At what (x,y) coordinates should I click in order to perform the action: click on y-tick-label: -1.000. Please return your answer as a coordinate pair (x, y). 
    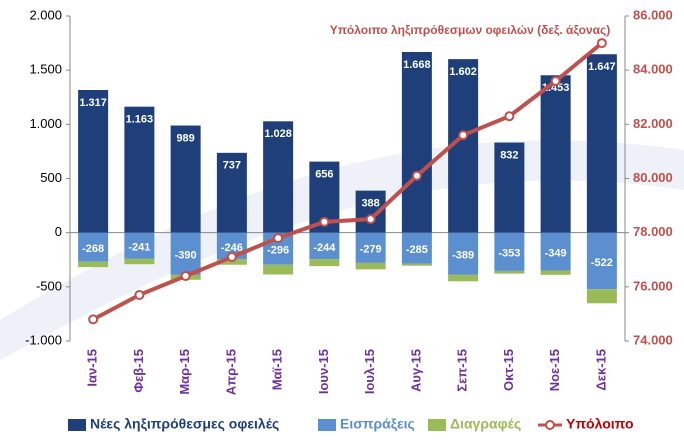
    Looking at the image, I should click on (43, 339).